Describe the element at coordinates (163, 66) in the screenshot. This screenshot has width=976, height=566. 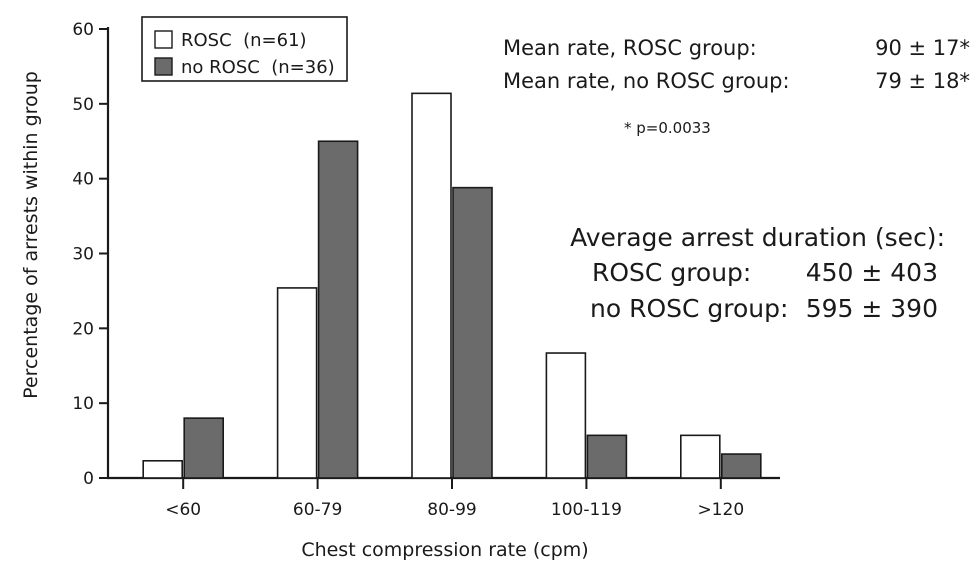
I see `legend-swatch-no-rosc` at that location.